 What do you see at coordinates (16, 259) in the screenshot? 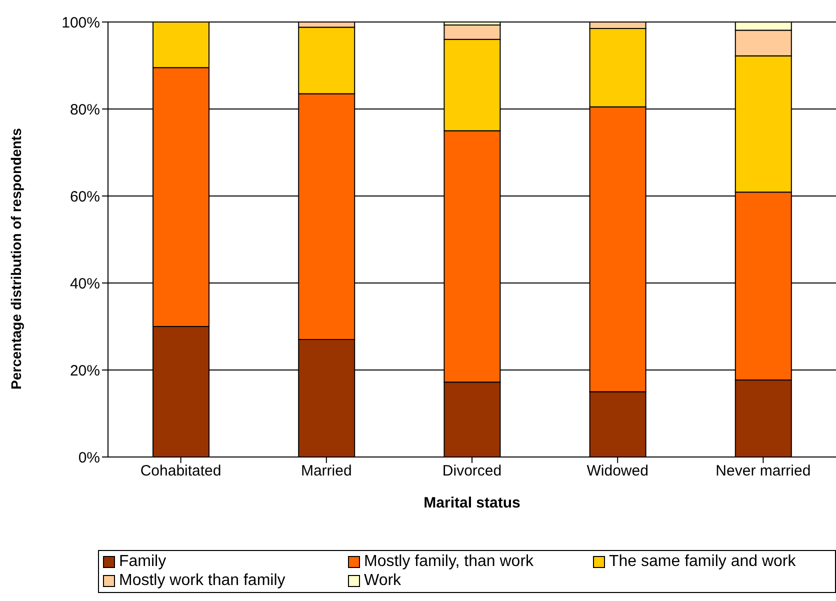
I see `y-axis-title: Percentage distribution of respondents` at bounding box center [16, 259].